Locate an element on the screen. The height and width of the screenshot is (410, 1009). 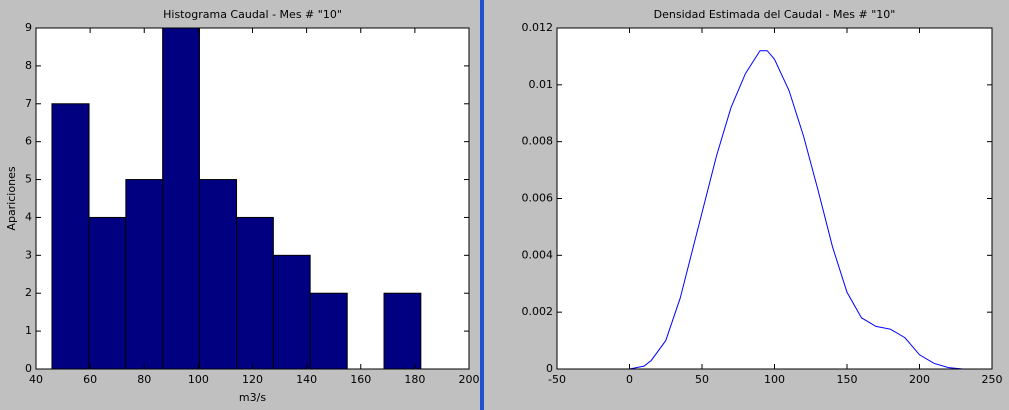
x-tick-label: 120 is located at coordinates (252, 379).